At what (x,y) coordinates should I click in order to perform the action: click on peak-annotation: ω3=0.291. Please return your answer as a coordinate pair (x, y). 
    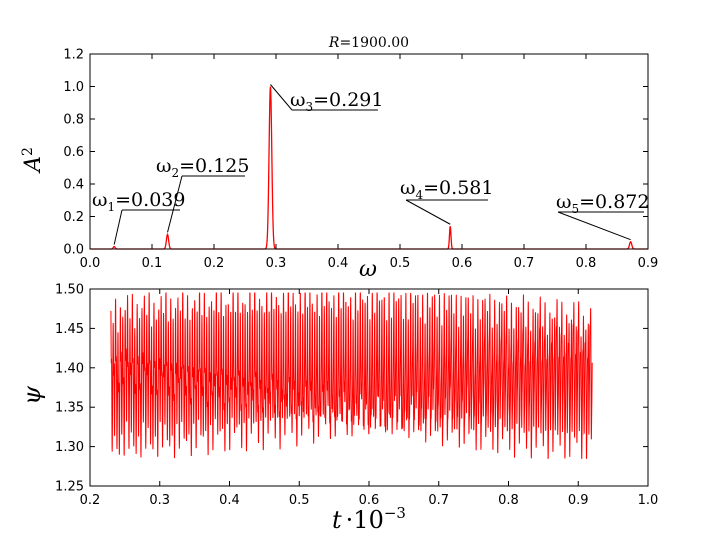
    Looking at the image, I should click on (326, 99).